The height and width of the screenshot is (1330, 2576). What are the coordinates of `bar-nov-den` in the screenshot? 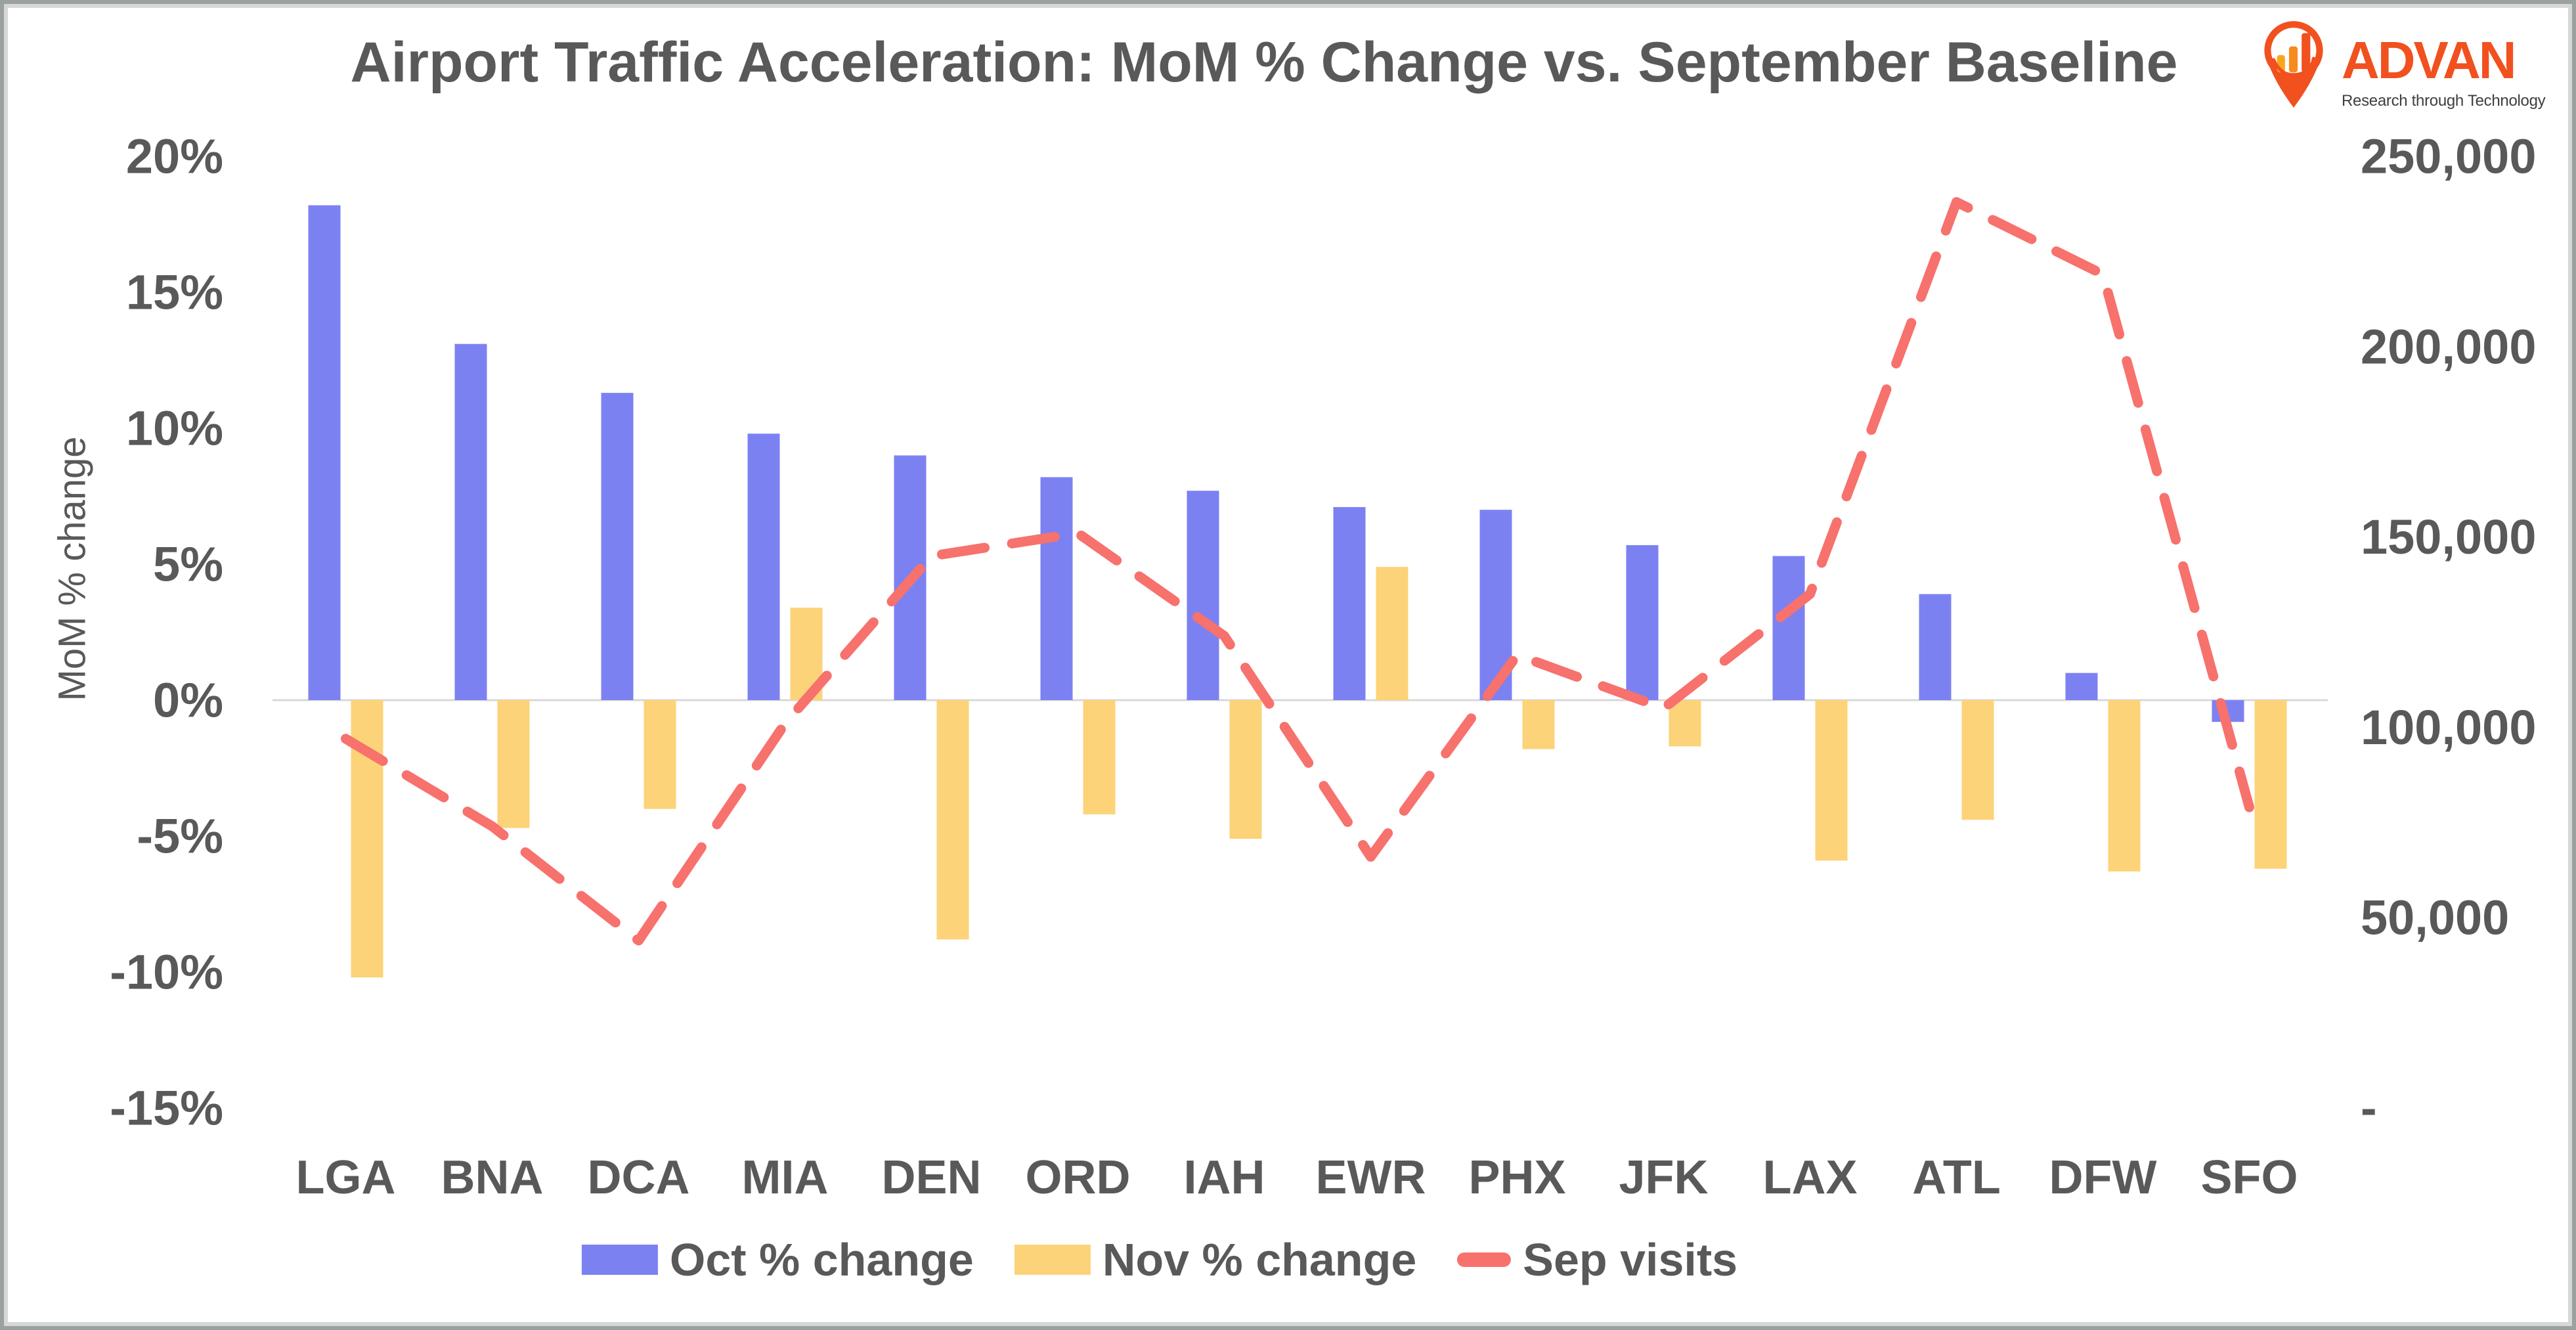 It's located at (953, 820).